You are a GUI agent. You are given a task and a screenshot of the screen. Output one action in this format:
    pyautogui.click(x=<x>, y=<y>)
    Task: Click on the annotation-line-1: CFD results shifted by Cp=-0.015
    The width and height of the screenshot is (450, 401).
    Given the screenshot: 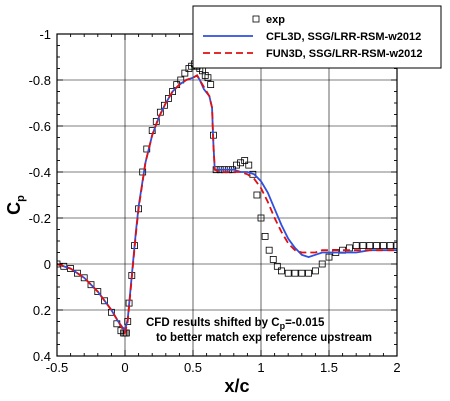 What is the action you would take?
    pyautogui.click(x=235, y=324)
    